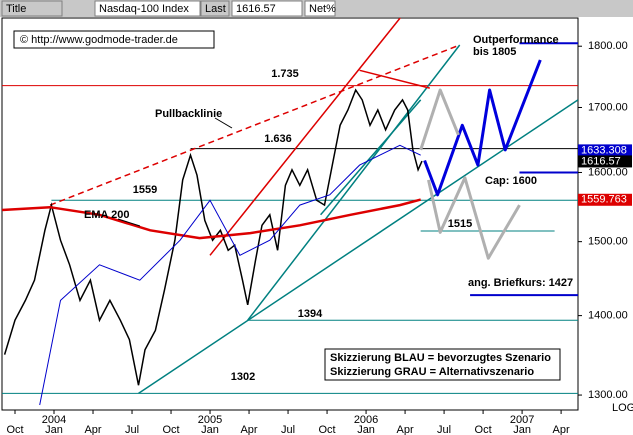  What do you see at coordinates (522, 420) in the screenshot?
I see `year-label: 2007` at bounding box center [522, 420].